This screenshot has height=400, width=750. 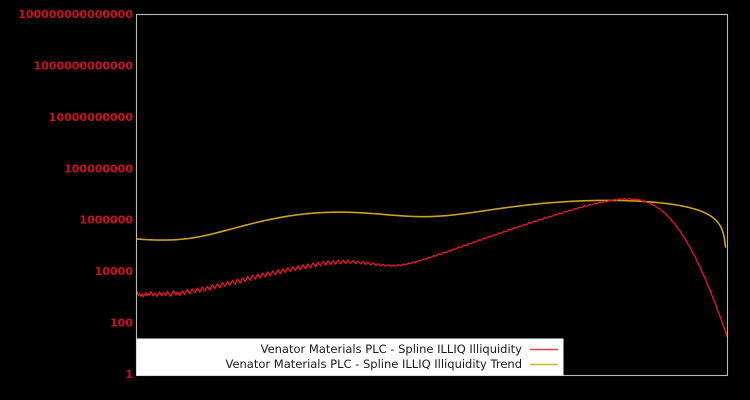 I want to click on y-tick-label: 1000000000000, so click(x=84, y=65).